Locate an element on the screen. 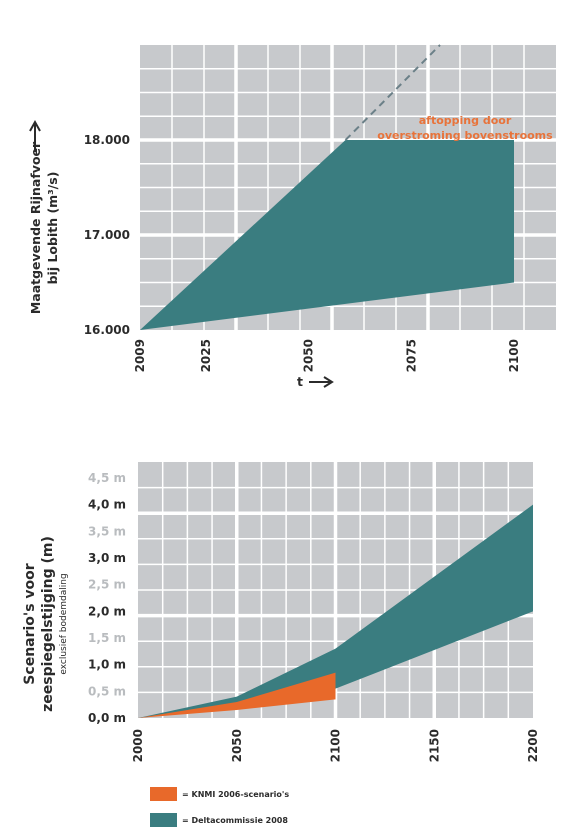 The height and width of the screenshot is (834, 563). chart1-y-tick-labels: 16.000 17.000 18.000 is located at coordinates (107, 235).